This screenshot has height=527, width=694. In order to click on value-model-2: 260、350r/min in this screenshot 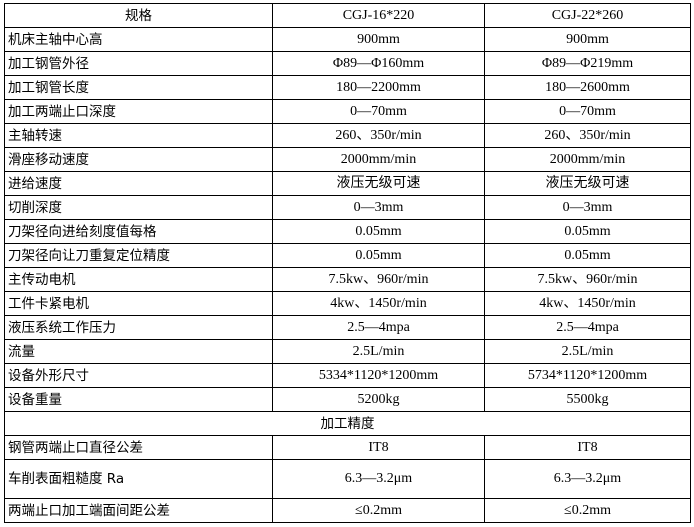, I will do `click(587, 135)`.